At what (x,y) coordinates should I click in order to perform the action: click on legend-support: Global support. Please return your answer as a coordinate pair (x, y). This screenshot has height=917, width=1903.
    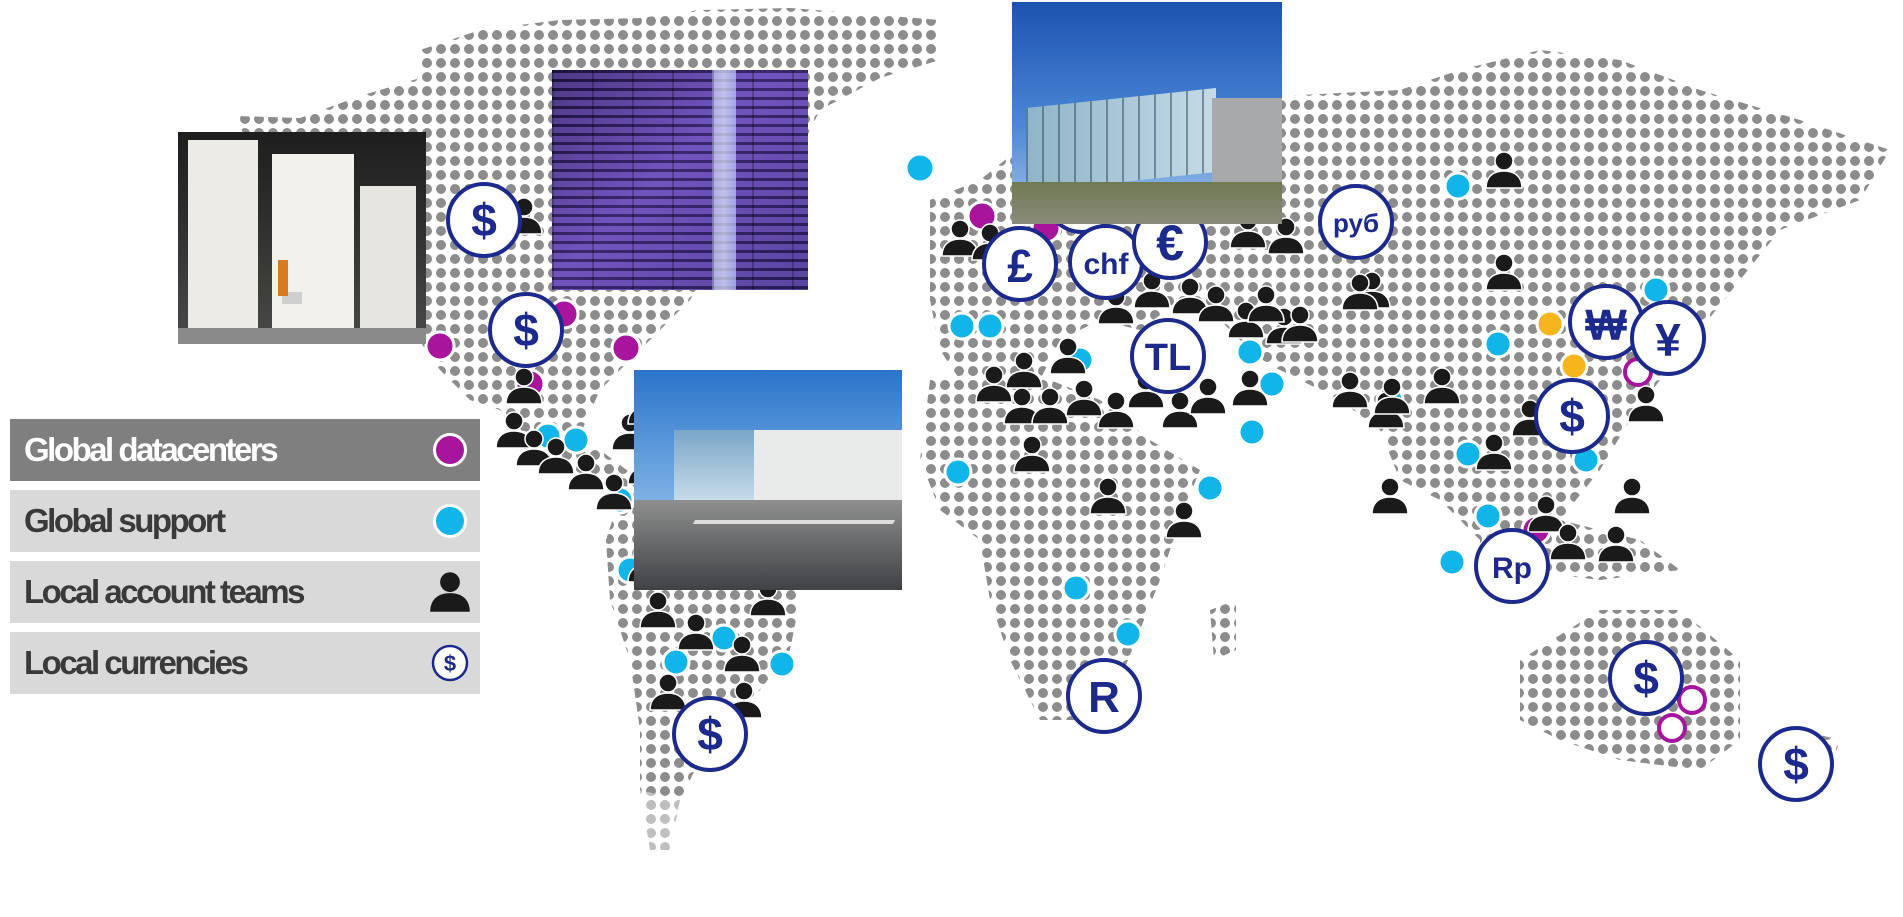
    Looking at the image, I should click on (245, 521).